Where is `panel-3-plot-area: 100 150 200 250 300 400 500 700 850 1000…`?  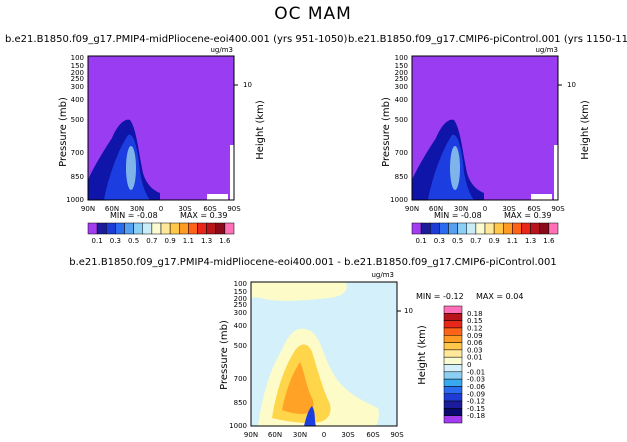 panel-3-plot-area: 100 150 200 250 300 400 500 700 850 1000… is located at coordinates (321, 359).